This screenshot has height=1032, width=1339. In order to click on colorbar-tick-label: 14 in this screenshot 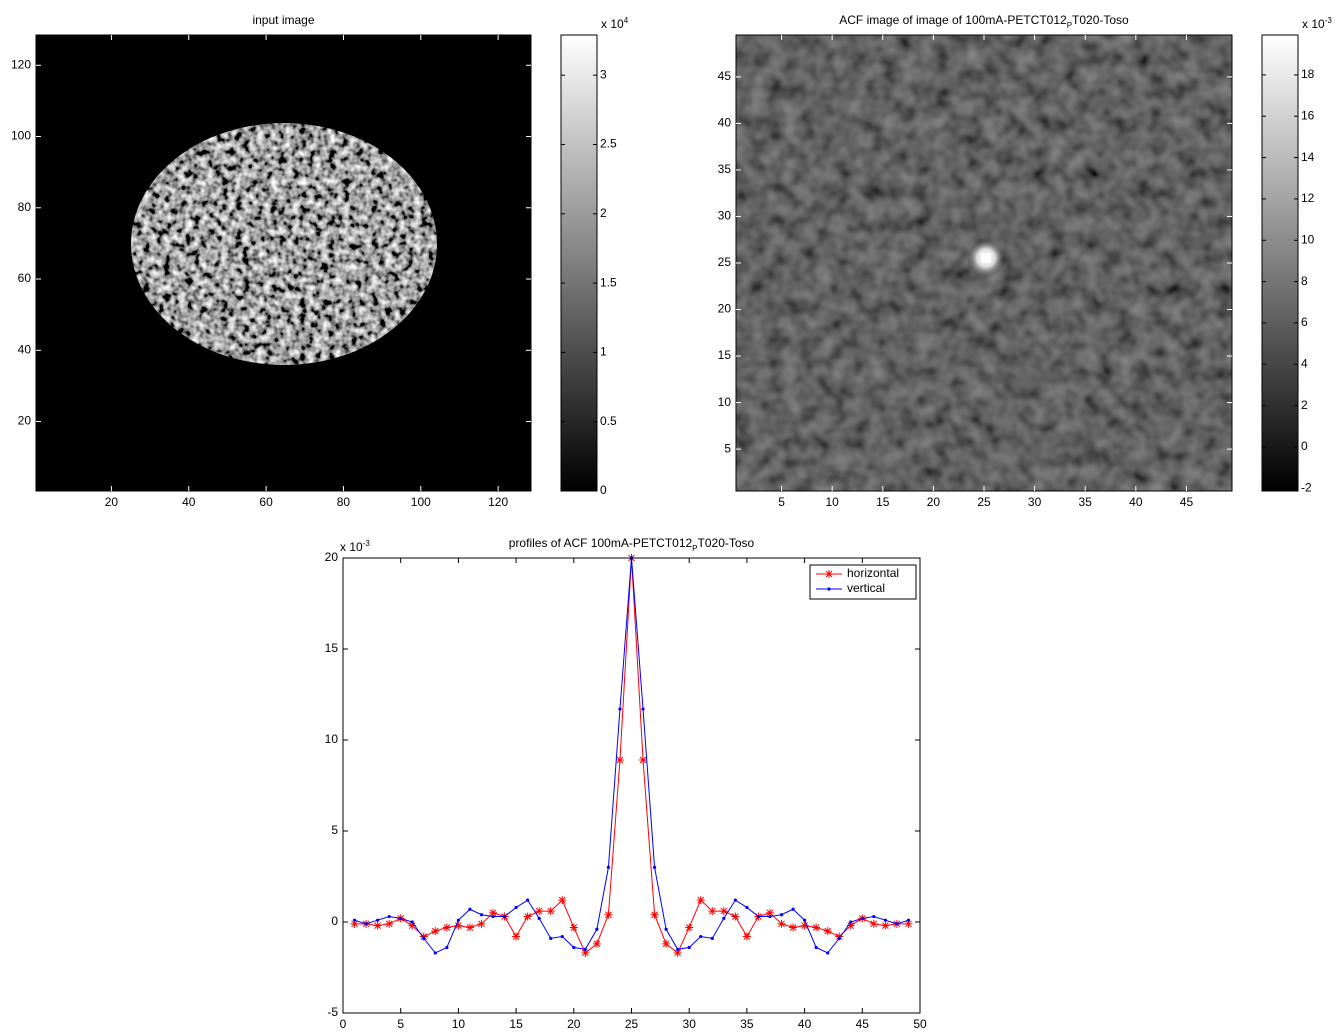, I will do `click(1308, 157)`.